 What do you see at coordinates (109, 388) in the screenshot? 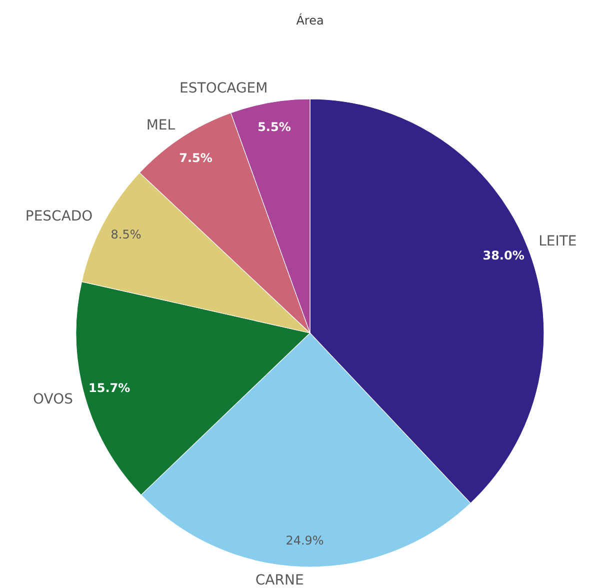
I see `data-label: 15.7%` at bounding box center [109, 388].